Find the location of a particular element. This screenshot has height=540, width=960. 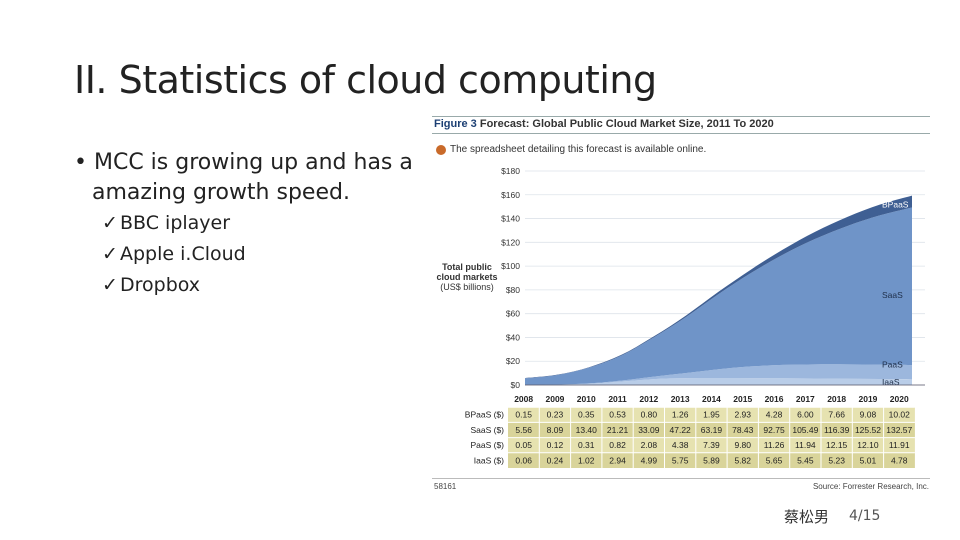

table-cell-value: 92.75 is located at coordinates (774, 430).